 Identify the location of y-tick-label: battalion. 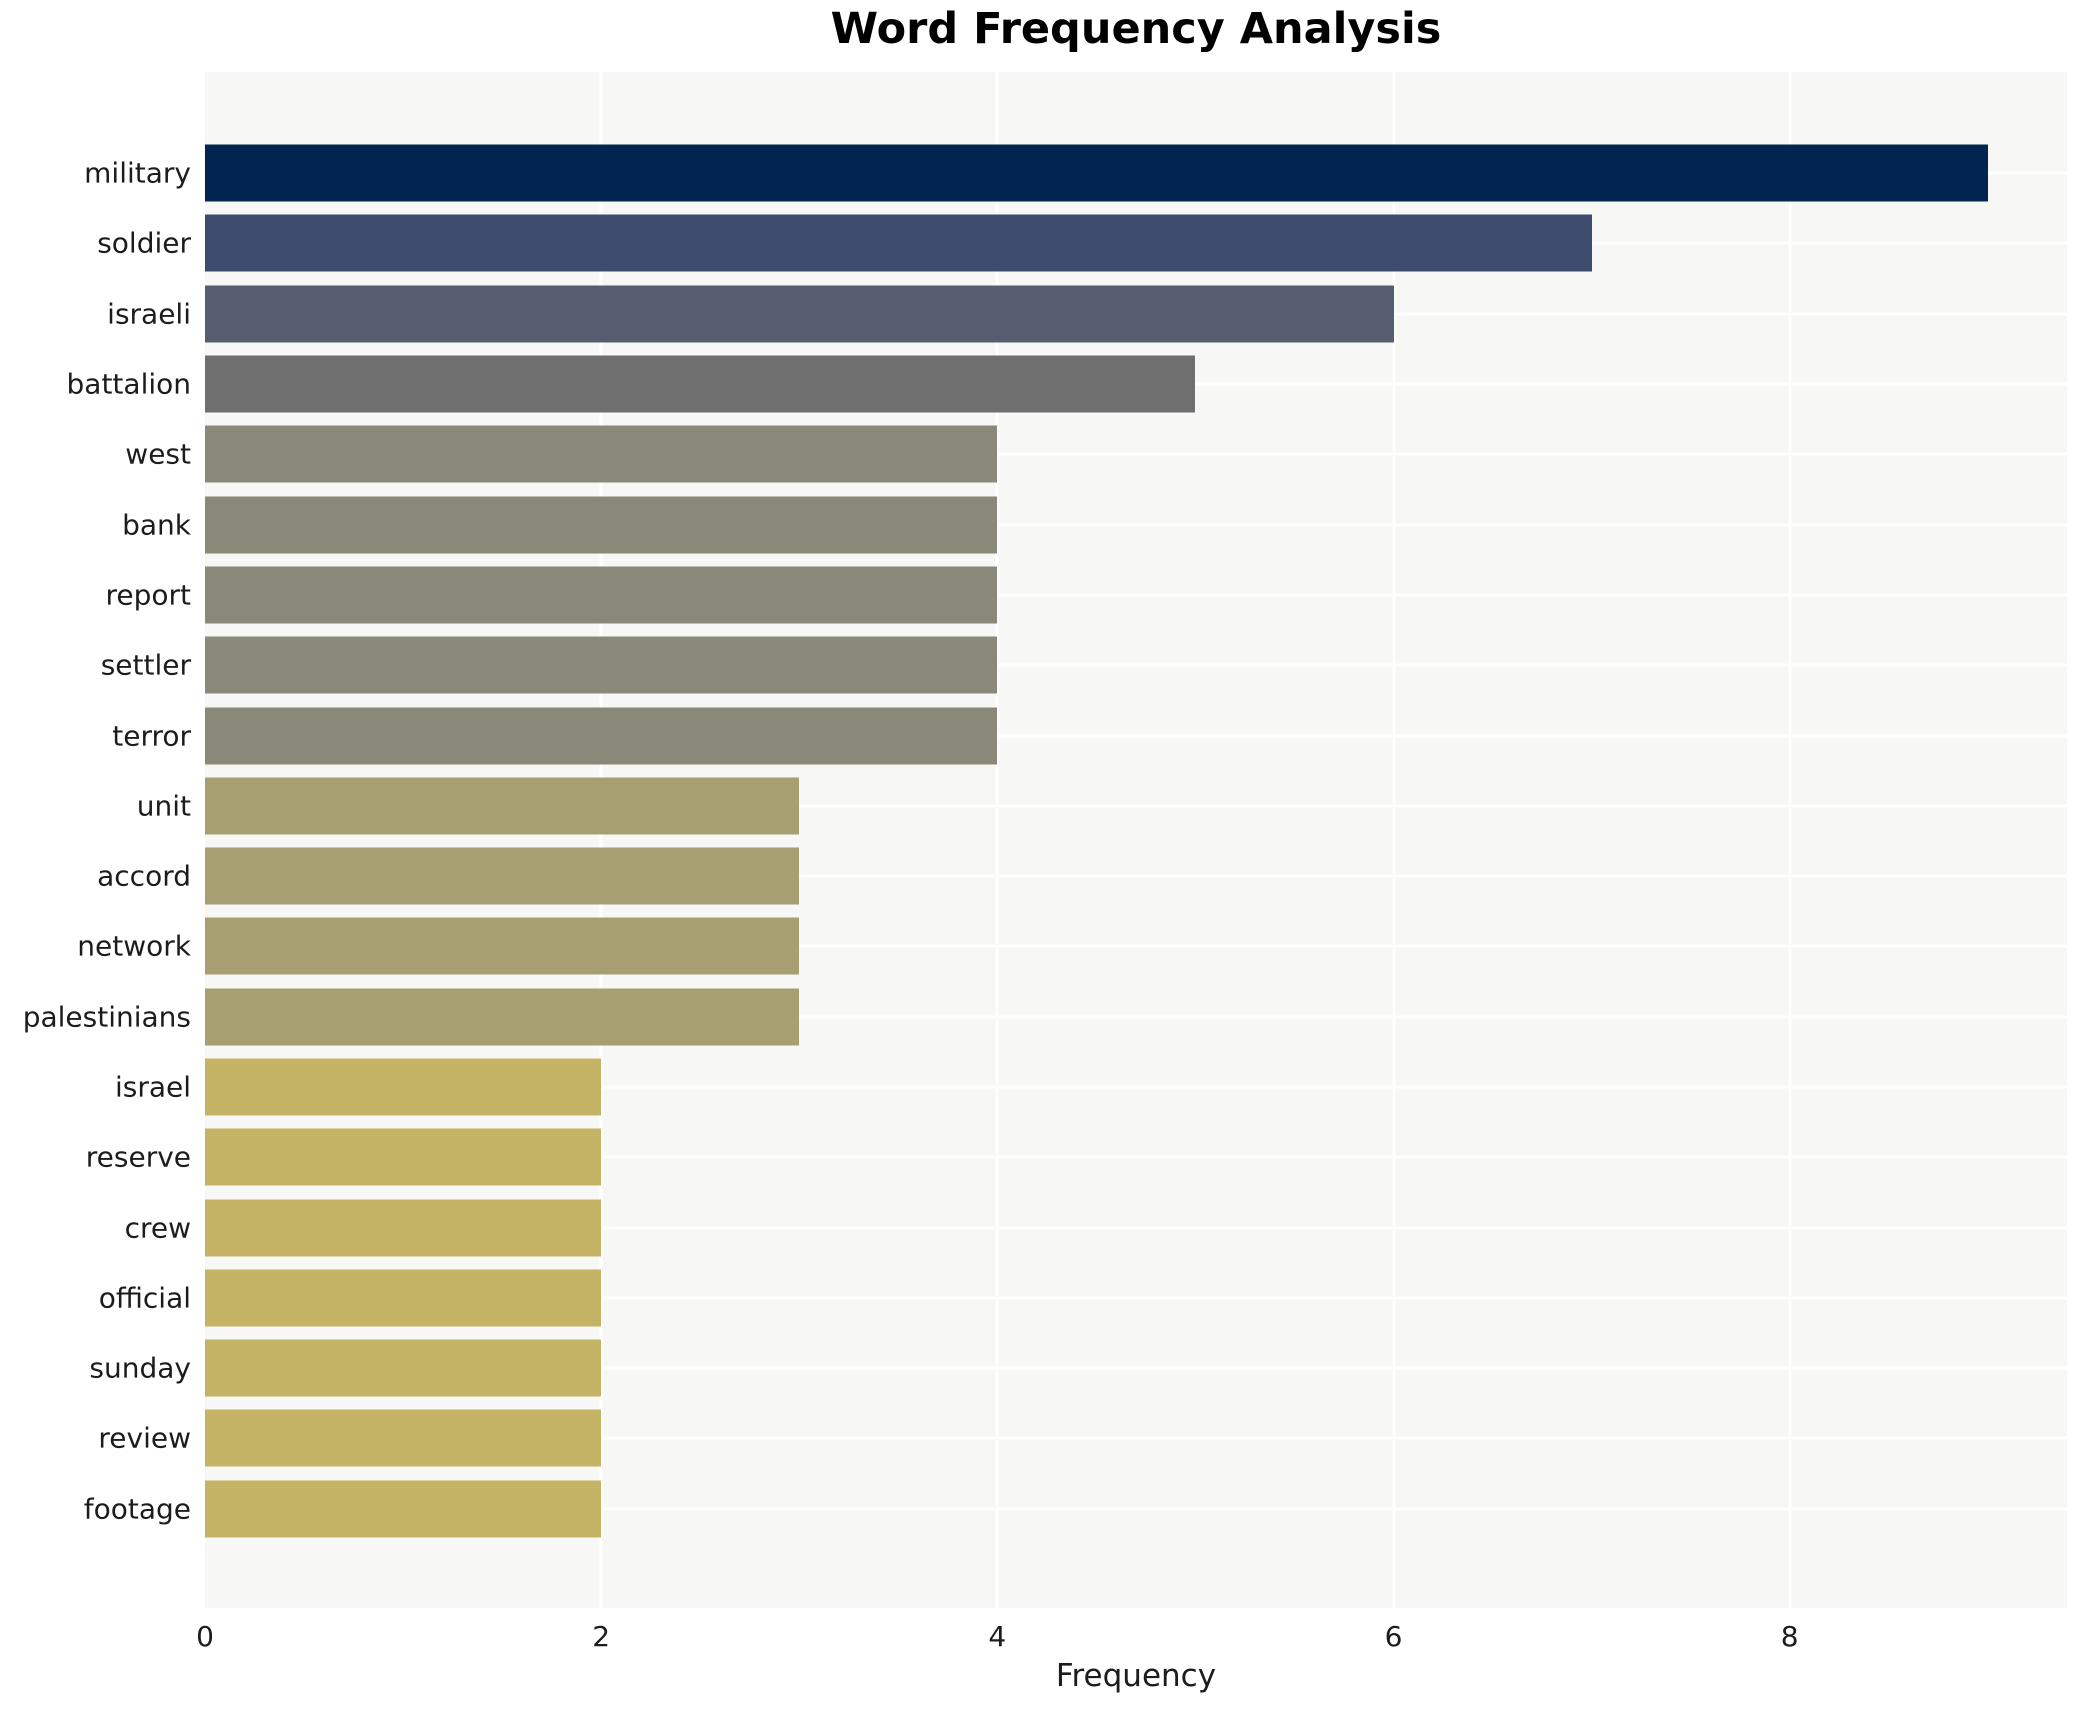
(128, 384).